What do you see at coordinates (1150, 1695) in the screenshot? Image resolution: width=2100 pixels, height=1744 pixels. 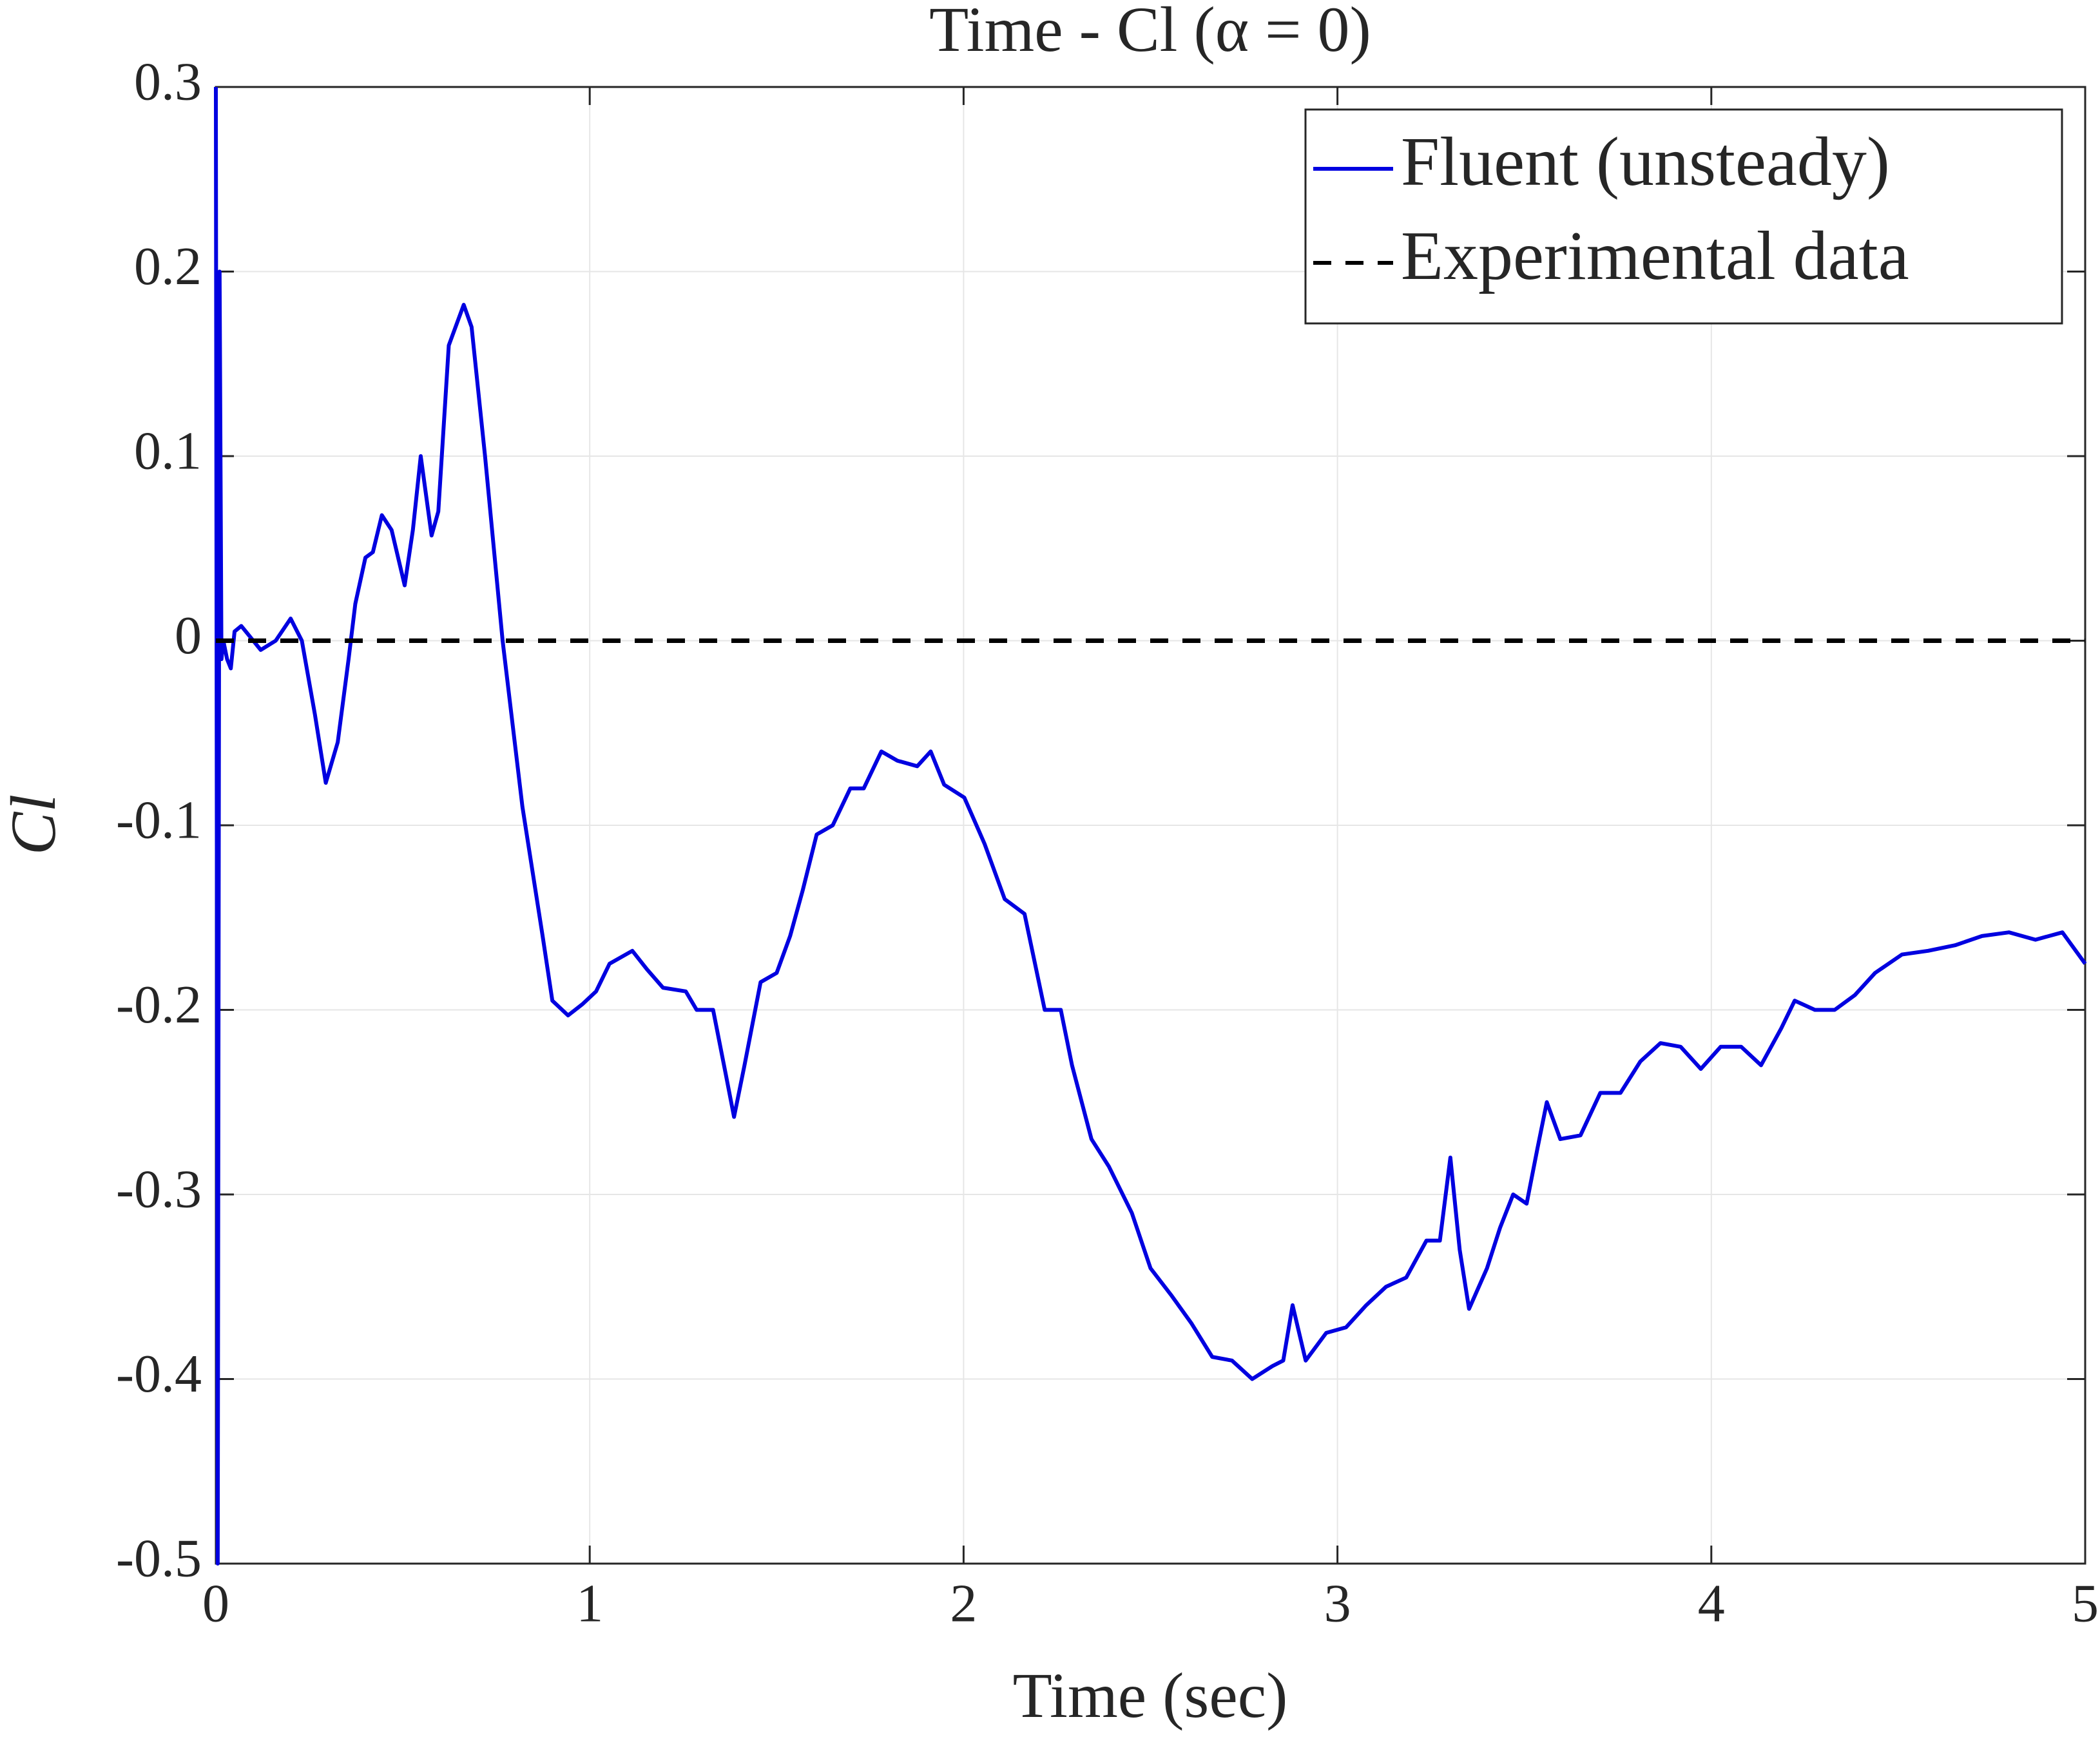 I see `x-axis-label: Time (sec)` at bounding box center [1150, 1695].